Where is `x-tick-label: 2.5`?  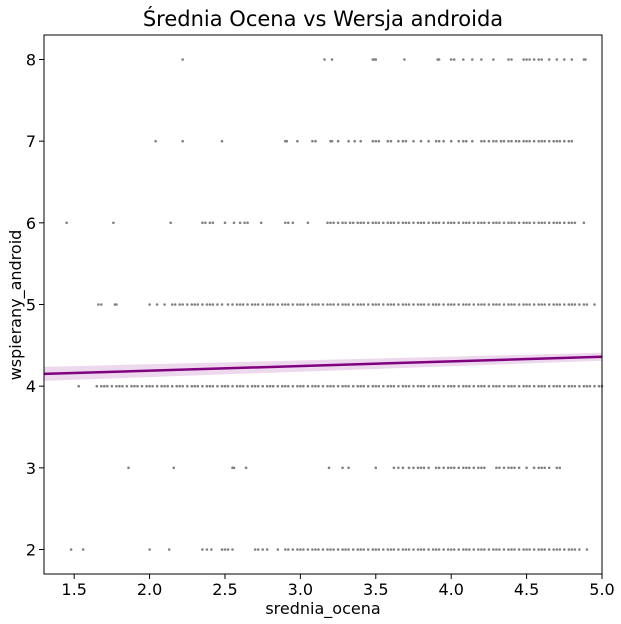 x-tick-label: 2.5 is located at coordinates (224, 589).